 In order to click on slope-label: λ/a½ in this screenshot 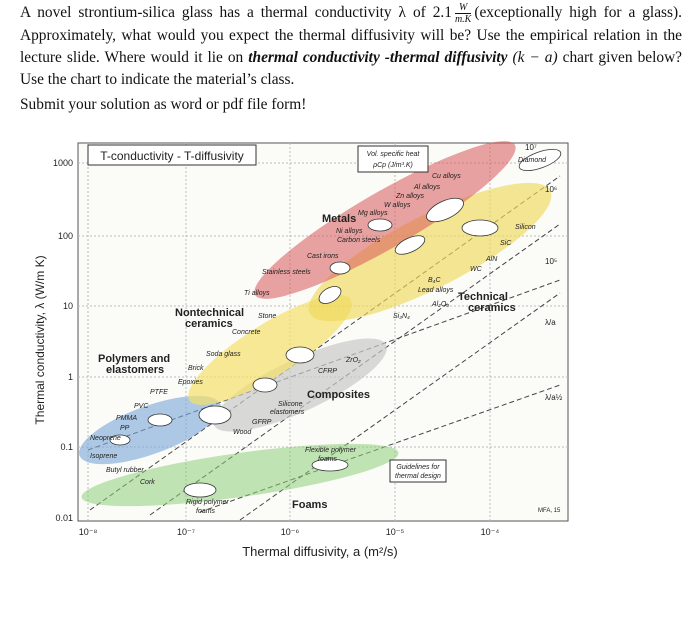, I will do `click(554, 397)`.